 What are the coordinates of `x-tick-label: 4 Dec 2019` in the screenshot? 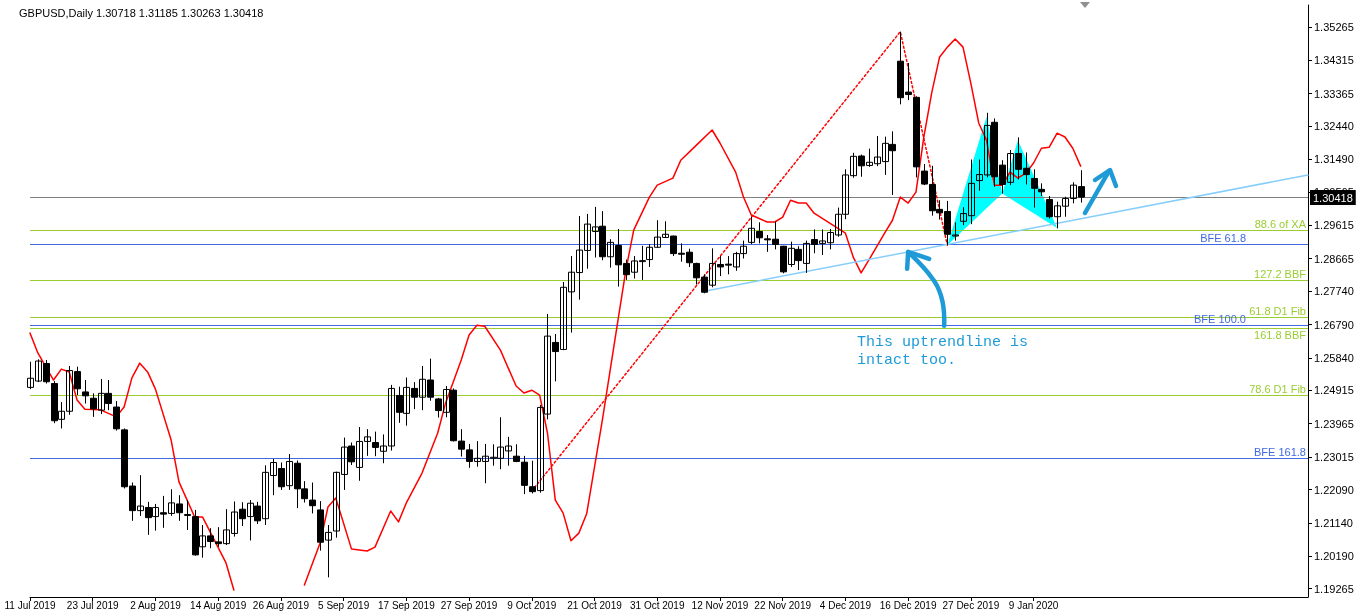 It's located at (845, 605).